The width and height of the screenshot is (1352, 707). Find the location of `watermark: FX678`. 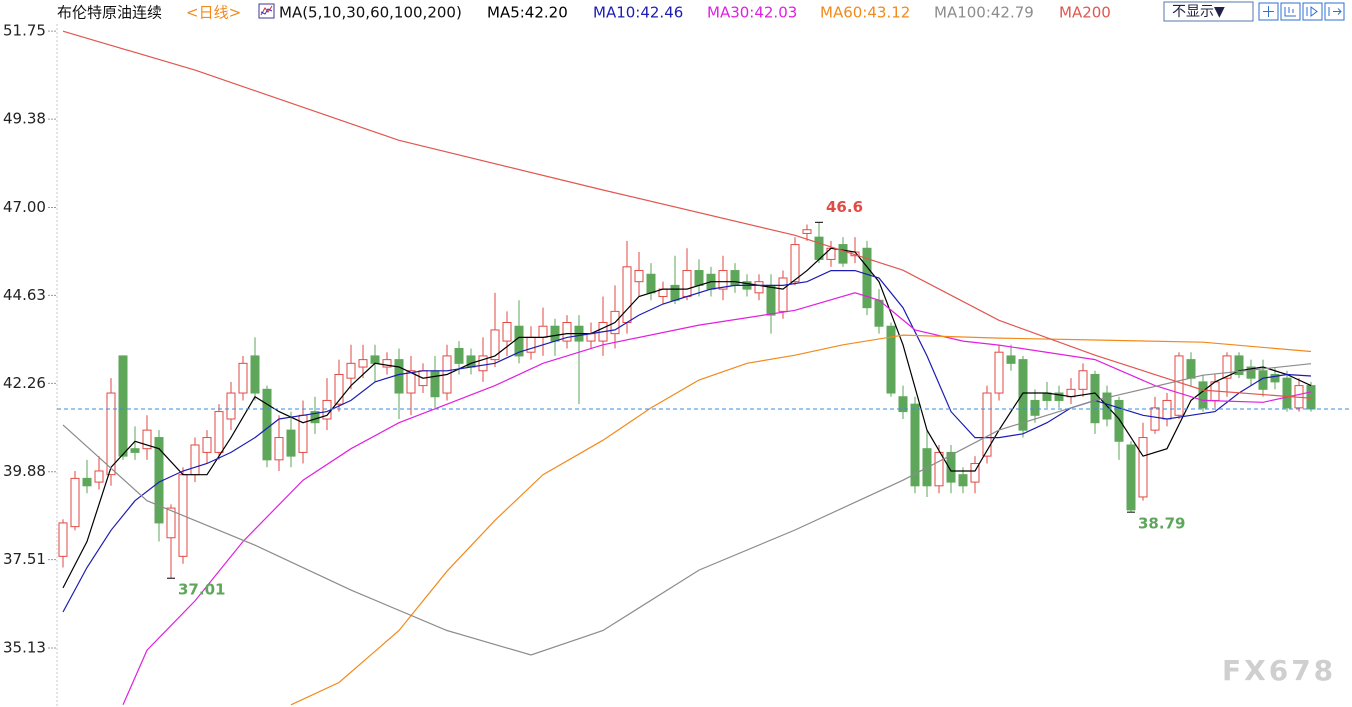

watermark: FX678 is located at coordinates (1279, 670).